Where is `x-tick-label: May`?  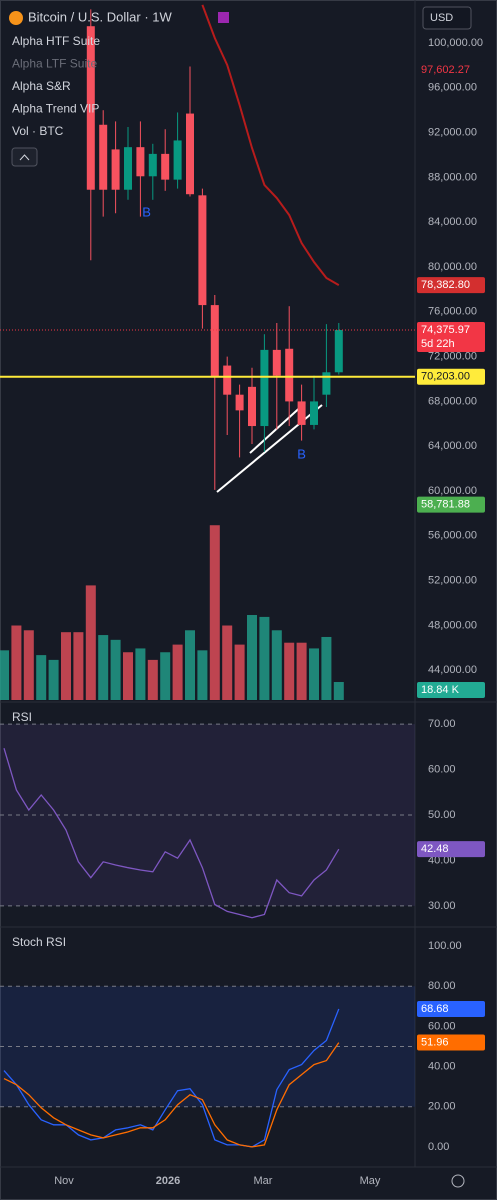 x-tick-label: May is located at coordinates (370, 1181).